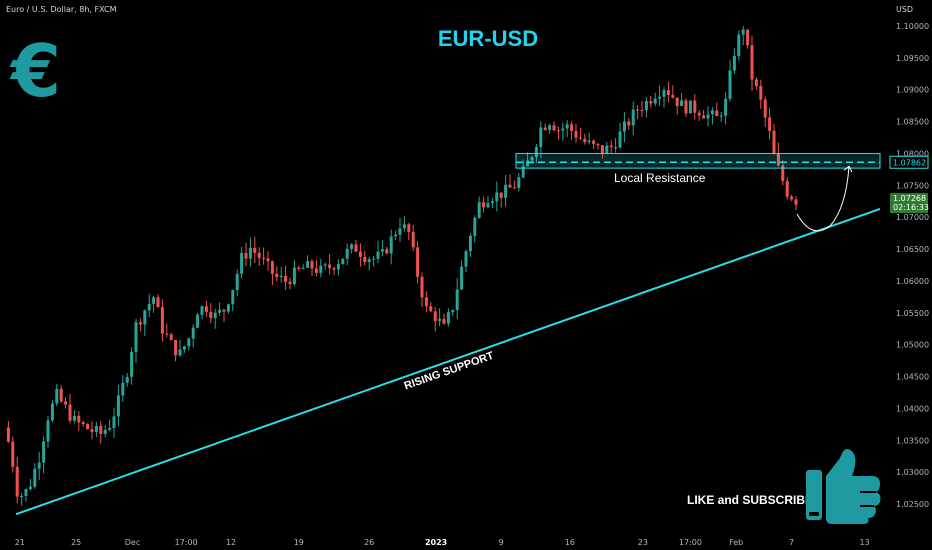 The height and width of the screenshot is (550, 932). I want to click on x-tick-label: 21, so click(20, 542).